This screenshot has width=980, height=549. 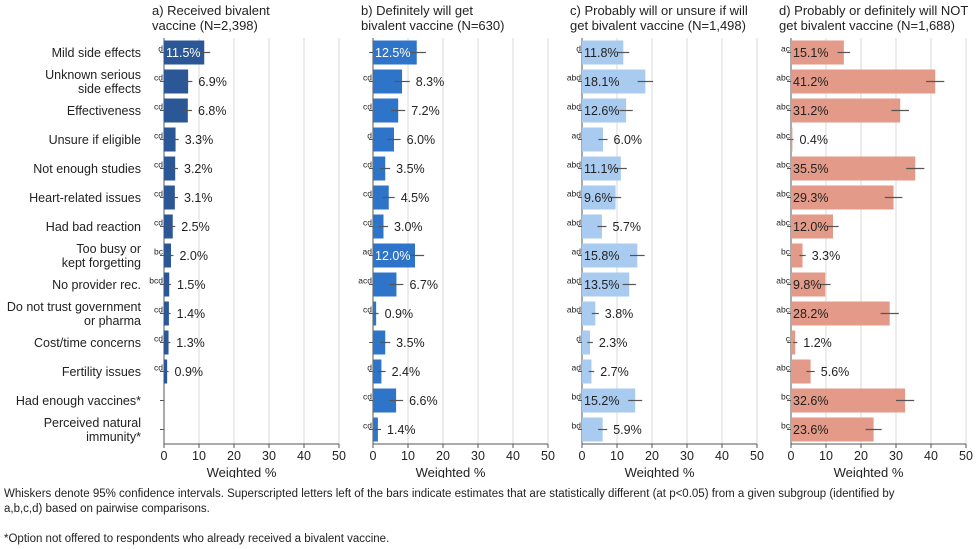 I want to click on data-label: 0.9%, so click(x=399, y=314).